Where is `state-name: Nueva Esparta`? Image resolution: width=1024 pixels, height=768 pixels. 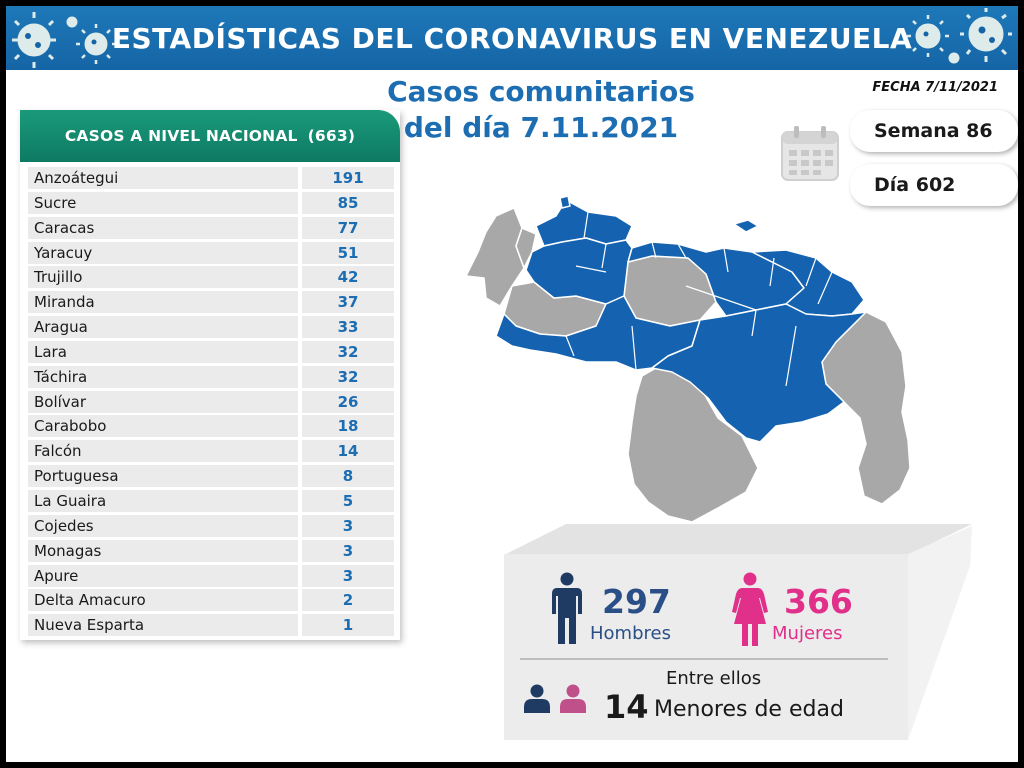 state-name: Nueva Esparta is located at coordinates (163, 625).